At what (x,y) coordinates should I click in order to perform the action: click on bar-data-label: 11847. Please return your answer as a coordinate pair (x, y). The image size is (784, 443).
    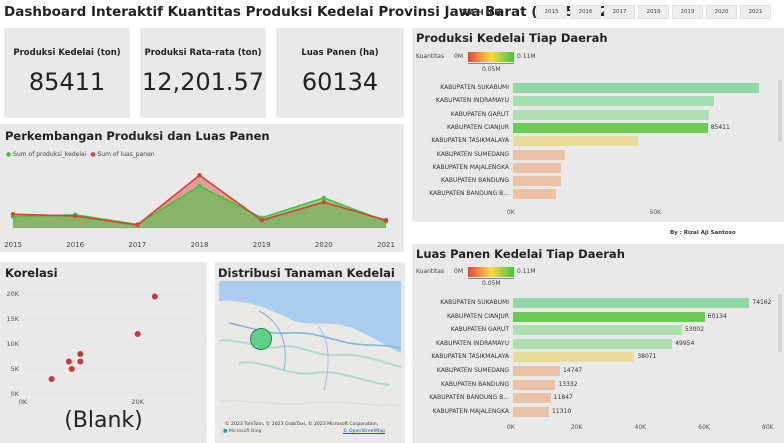
    Looking at the image, I should click on (563, 398).